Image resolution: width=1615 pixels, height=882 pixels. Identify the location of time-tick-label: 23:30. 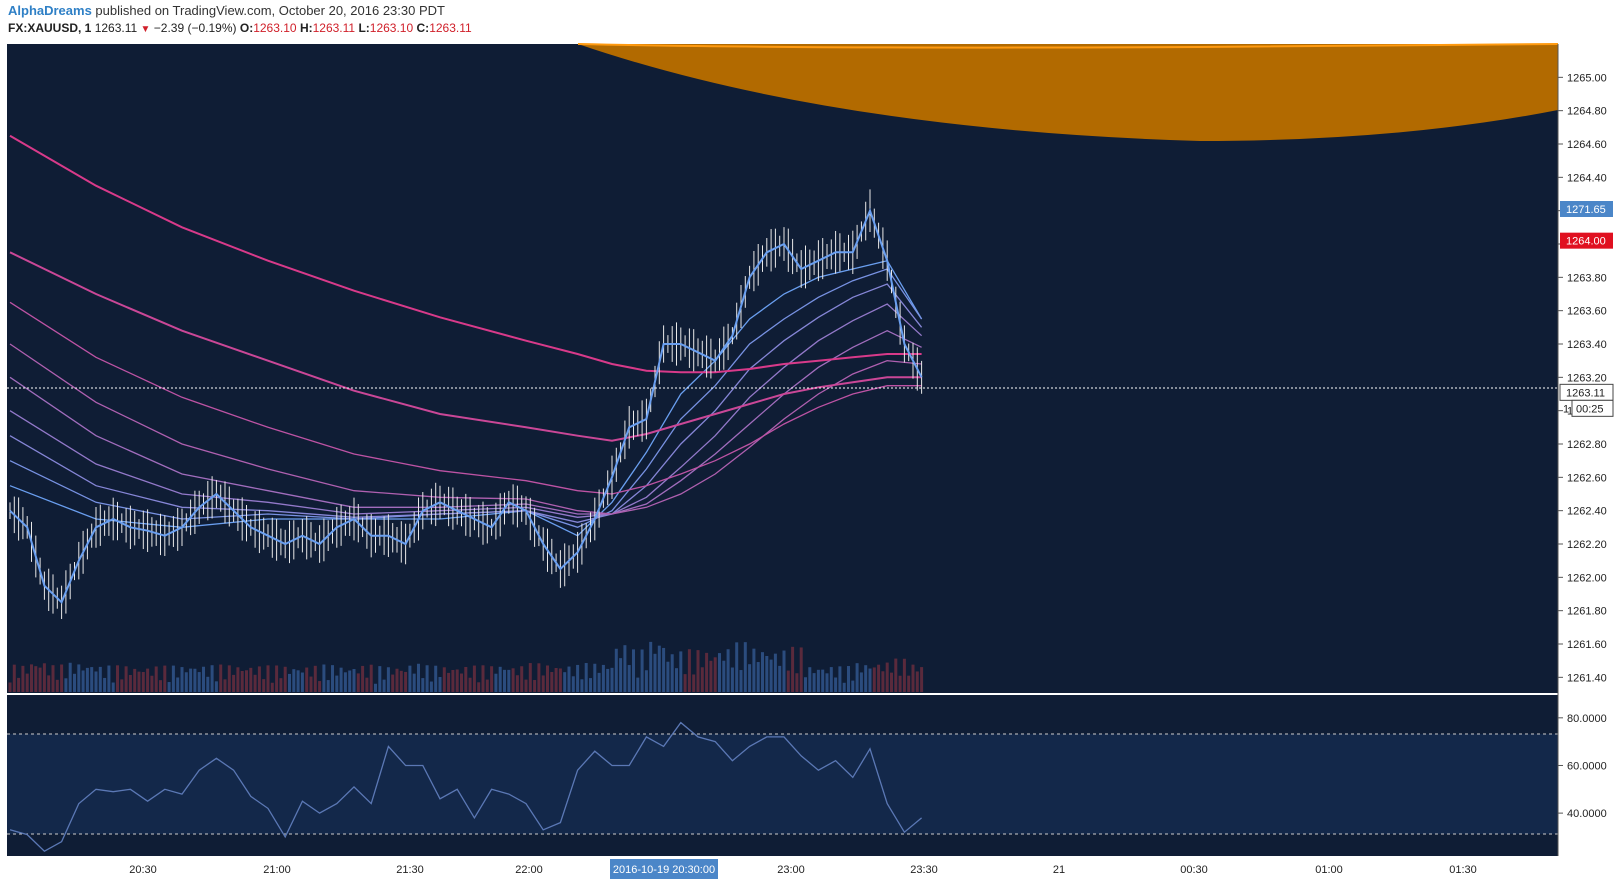
(924, 870).